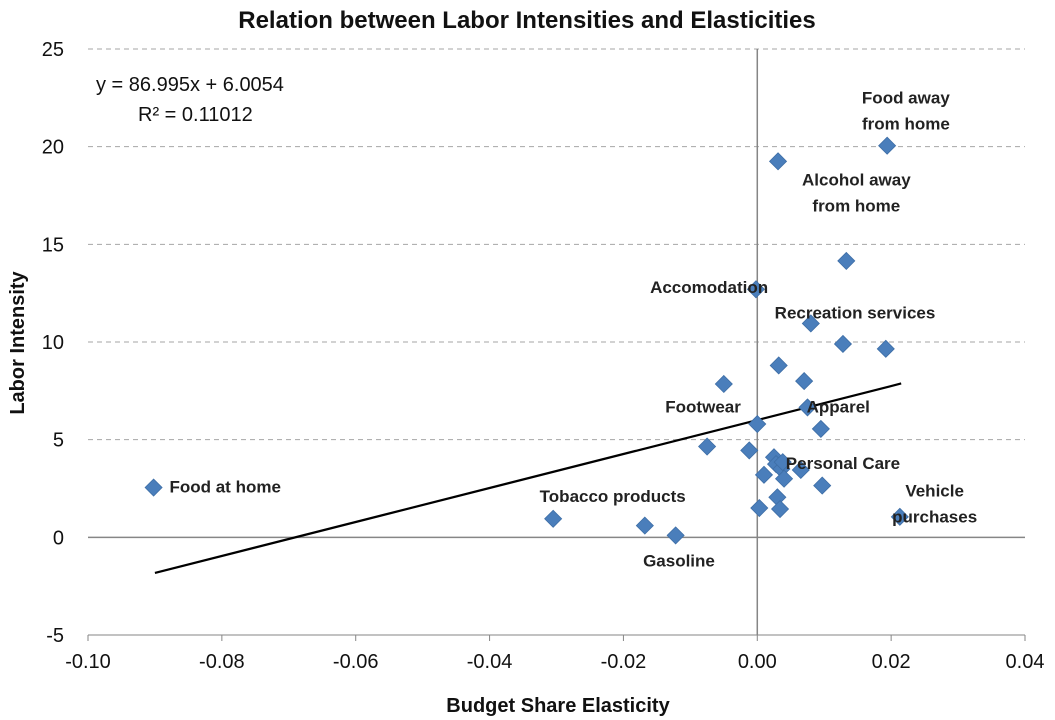 Image resolution: width=1055 pixels, height=720 pixels. Describe the element at coordinates (58, 441) in the screenshot. I see `y-tick-label: 5` at that location.